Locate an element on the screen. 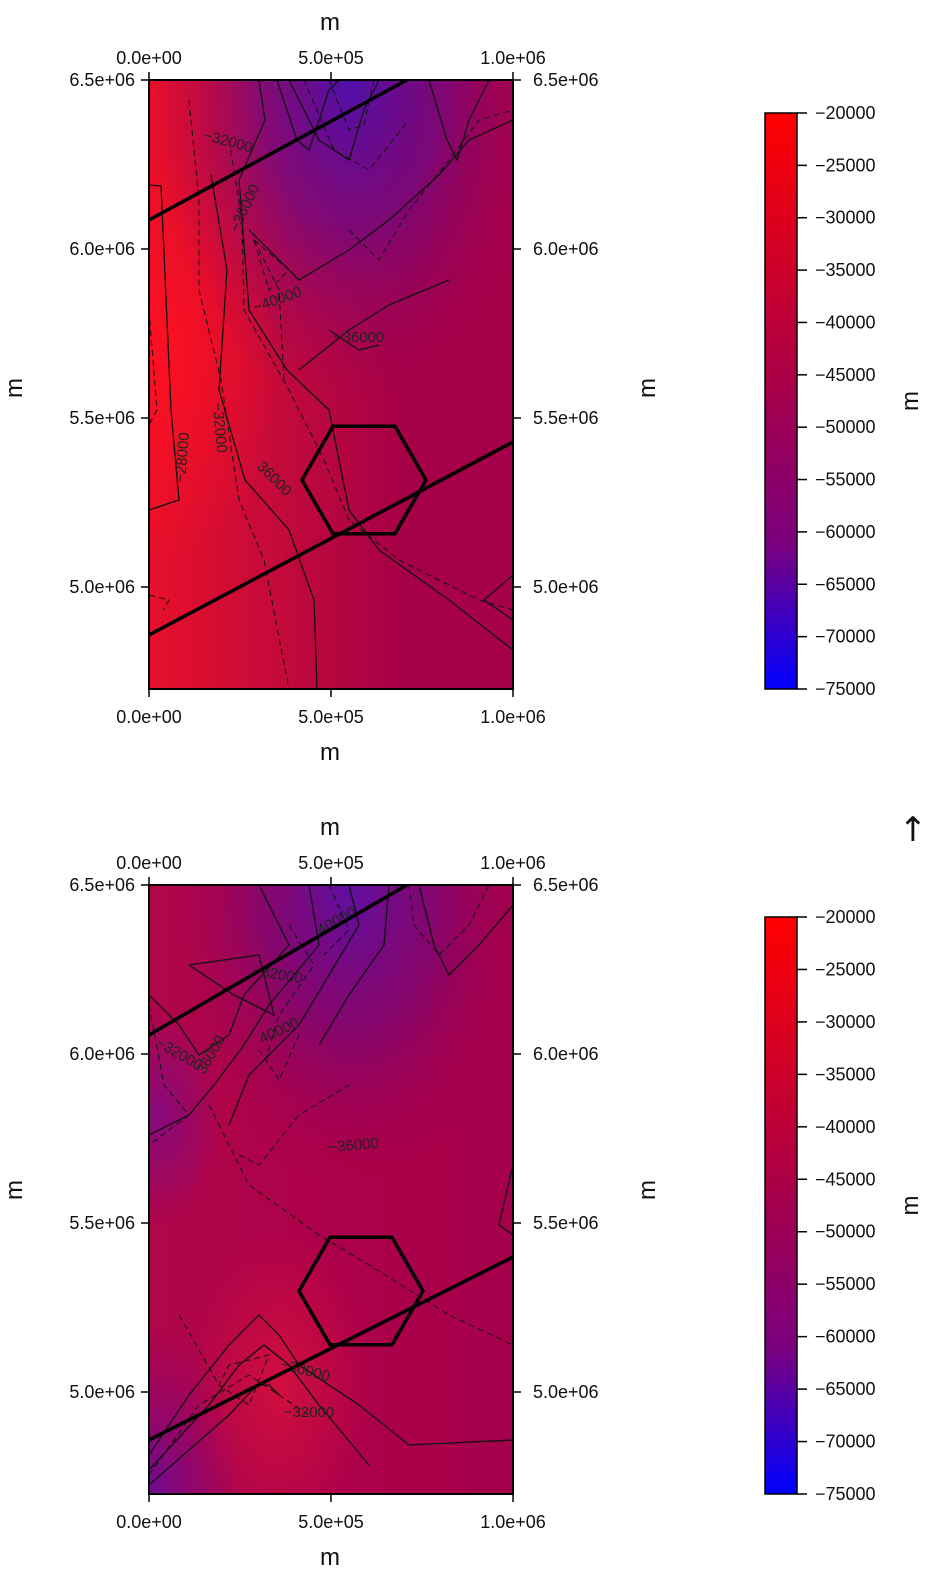 Image resolution: width=931 pixels, height=1574 pixels. contour-label: −28000 is located at coordinates (182, 458).